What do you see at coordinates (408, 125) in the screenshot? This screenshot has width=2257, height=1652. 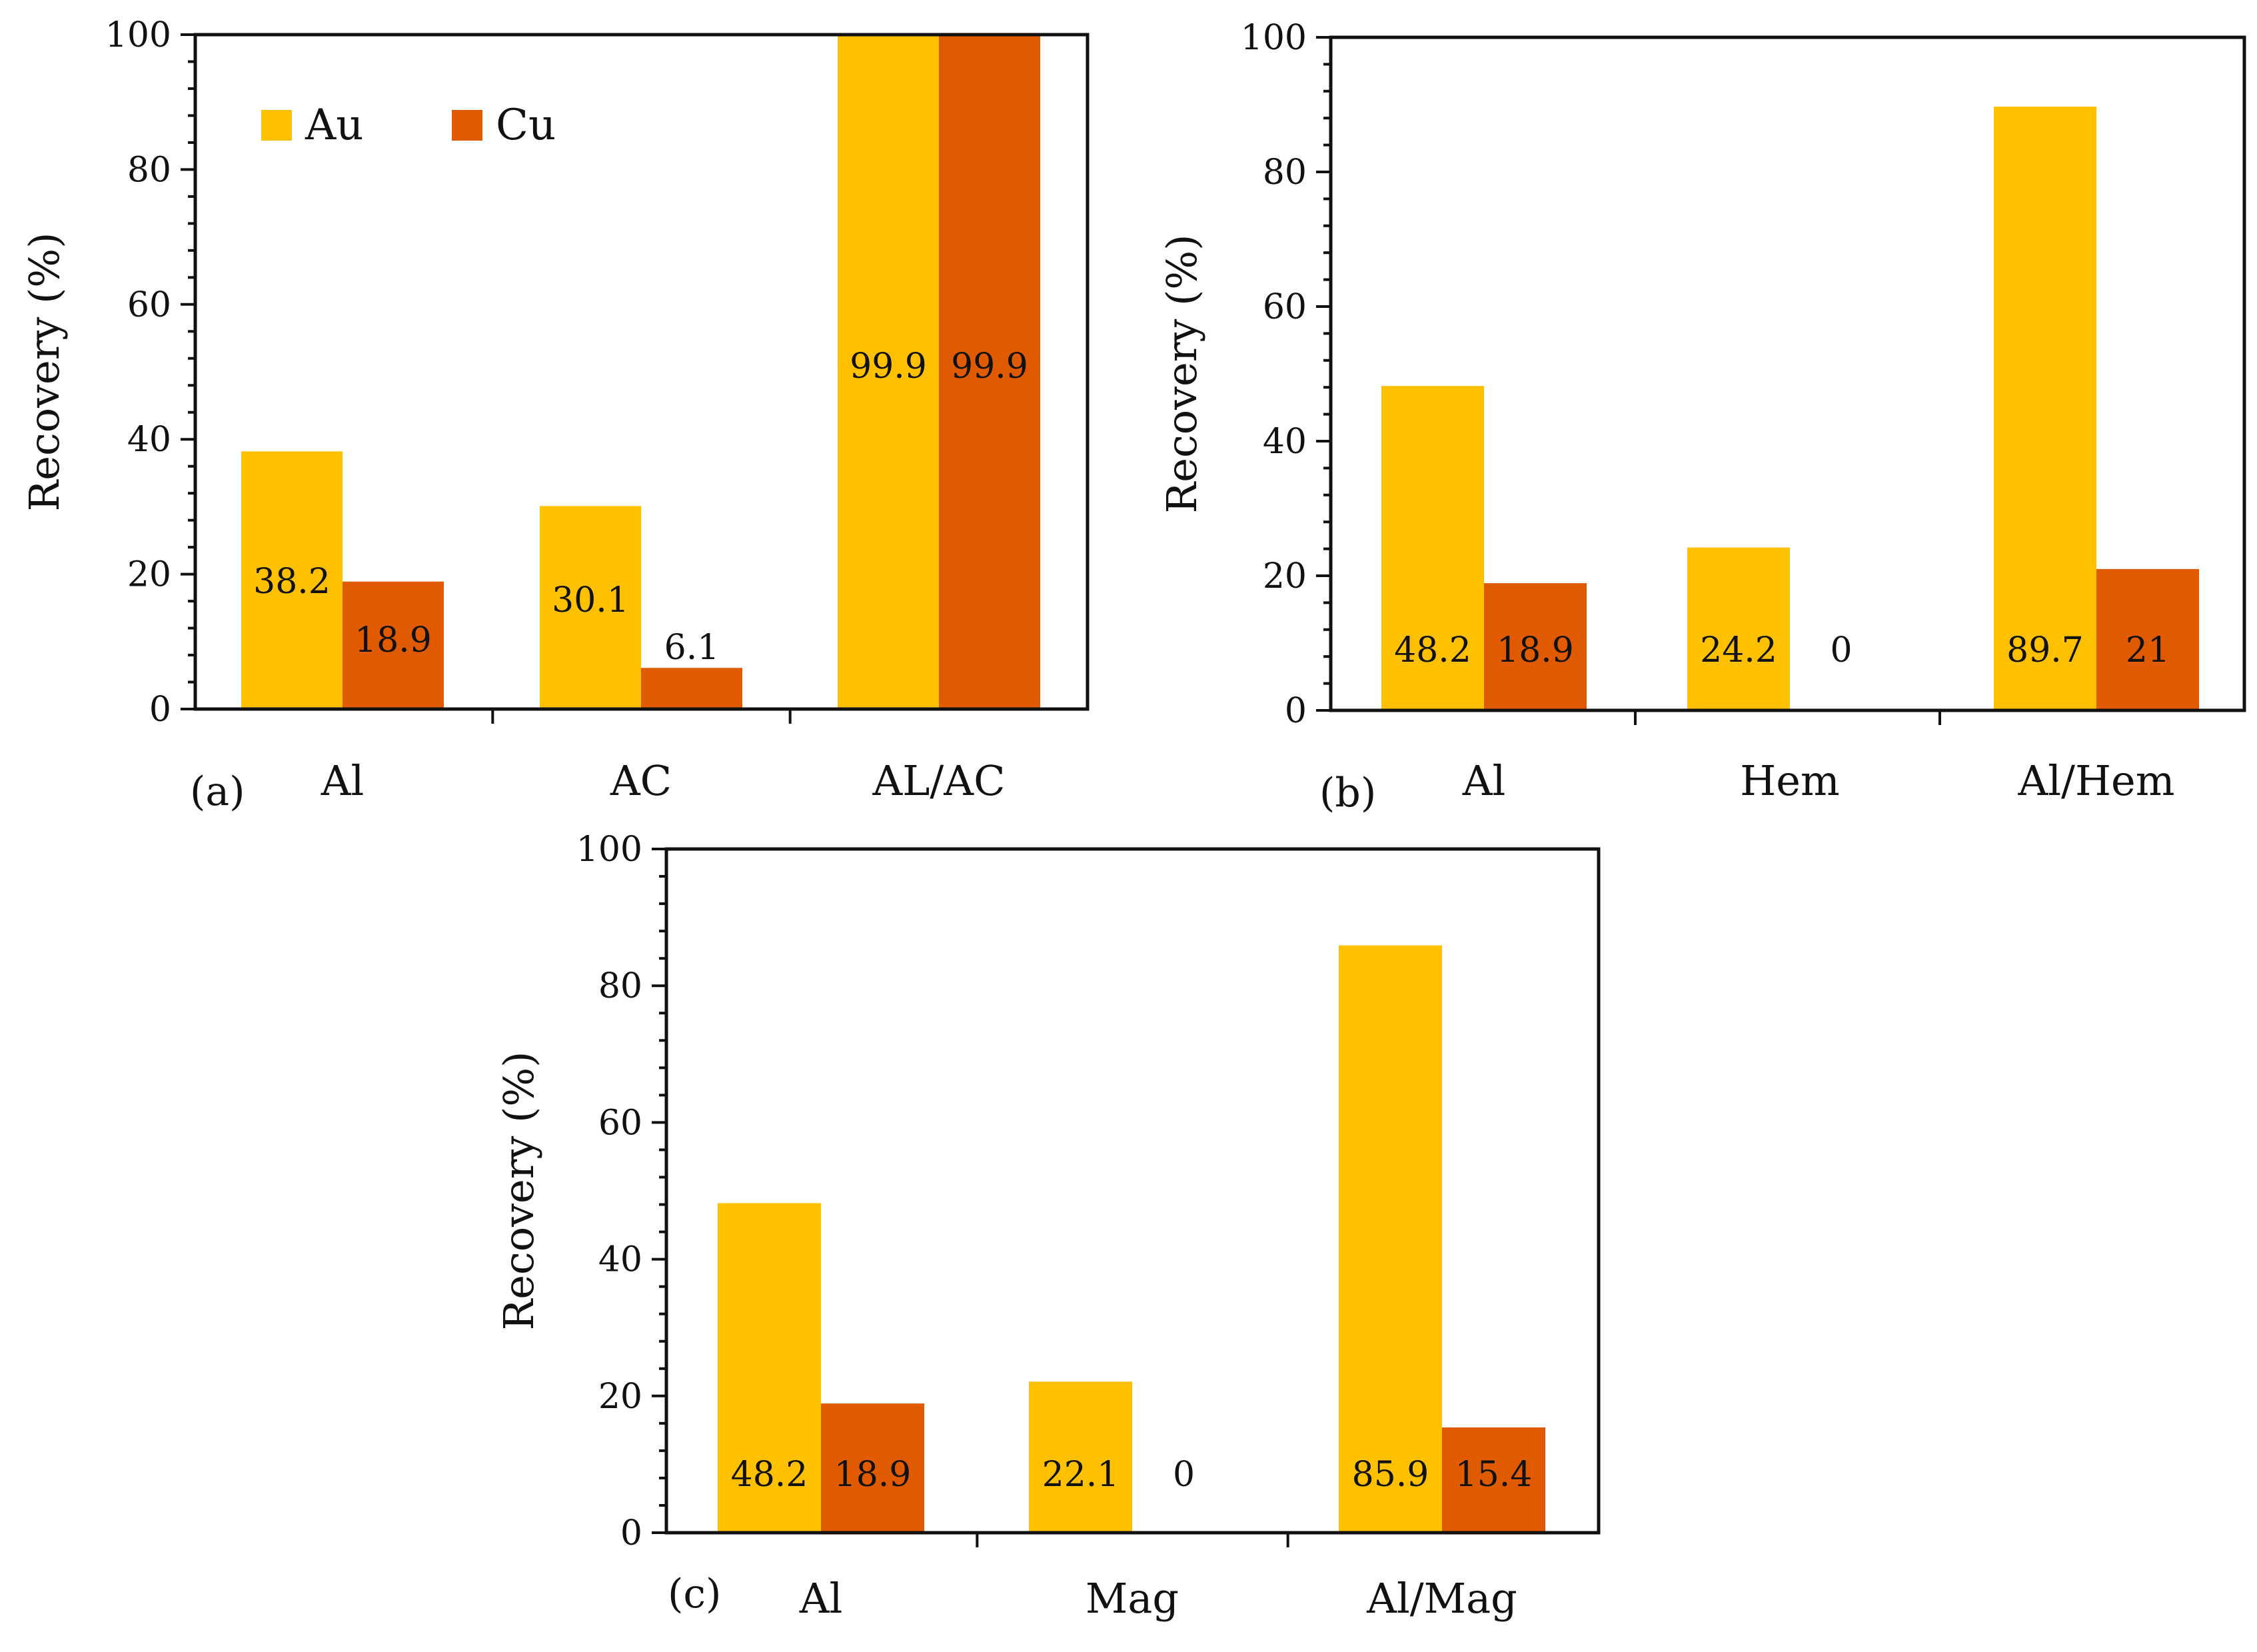 I see `legend: Au Cu` at bounding box center [408, 125].